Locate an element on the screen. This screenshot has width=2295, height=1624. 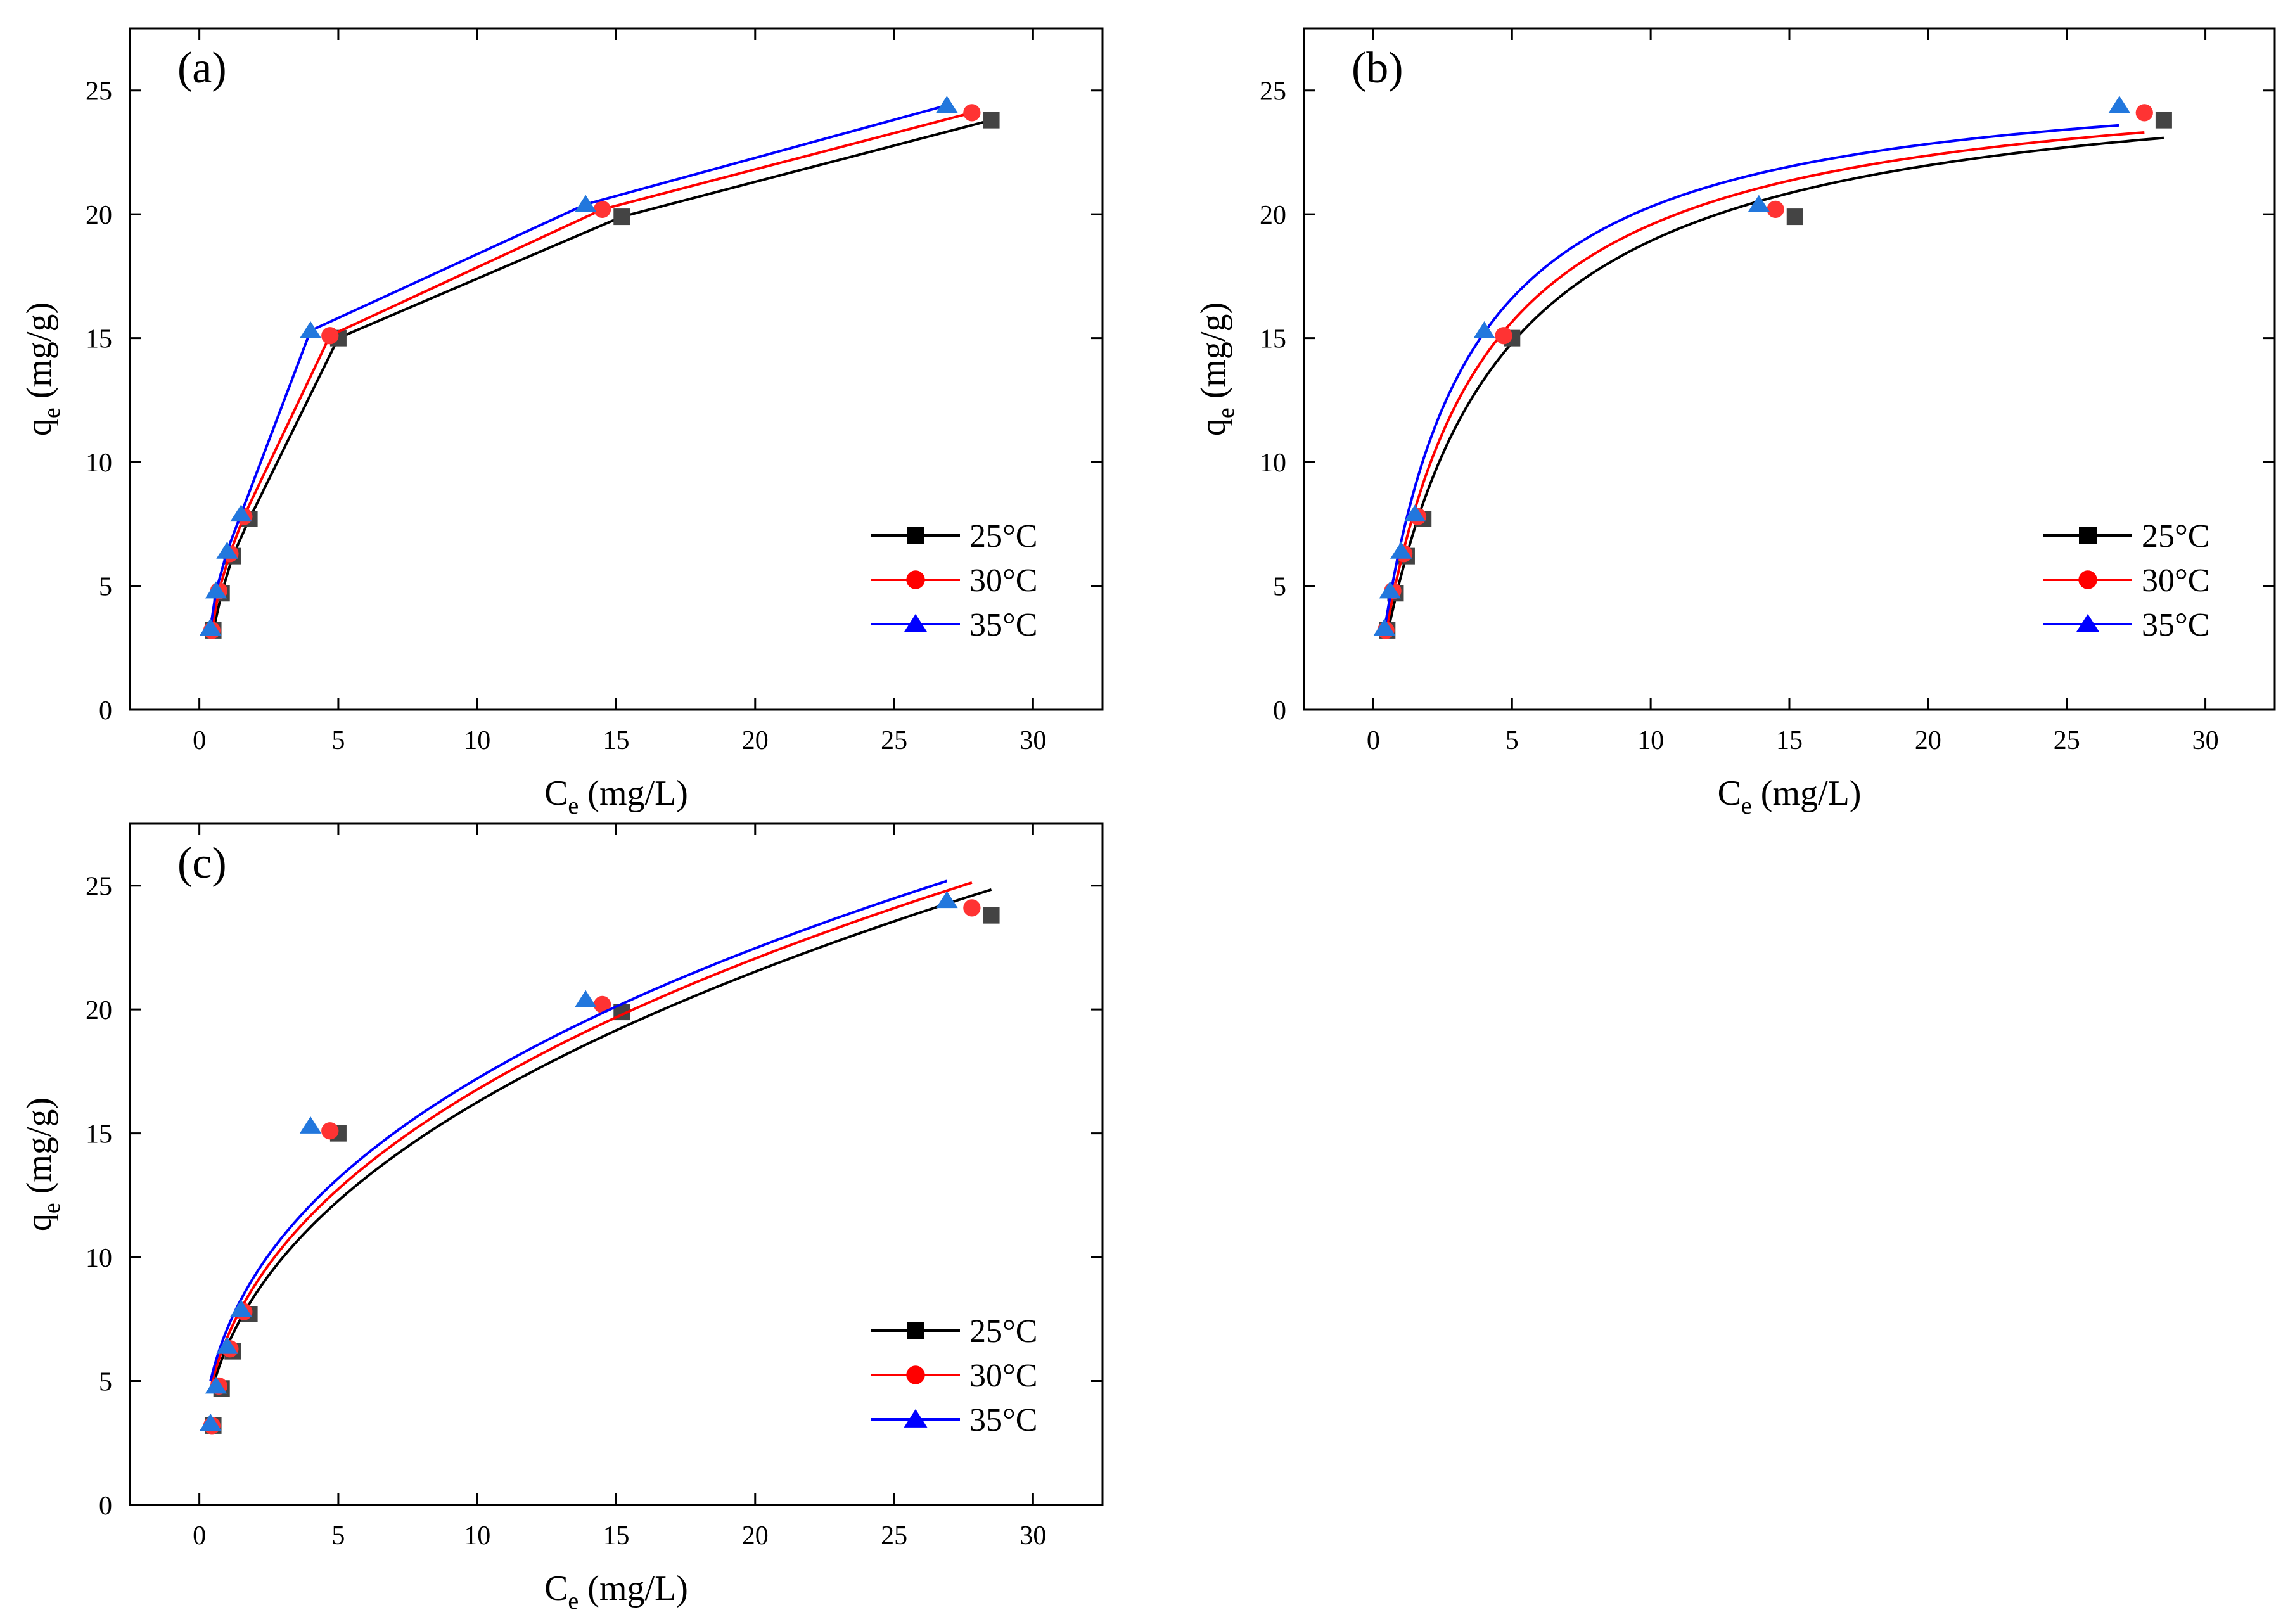
panel-label: (a) is located at coordinates (202, 68).